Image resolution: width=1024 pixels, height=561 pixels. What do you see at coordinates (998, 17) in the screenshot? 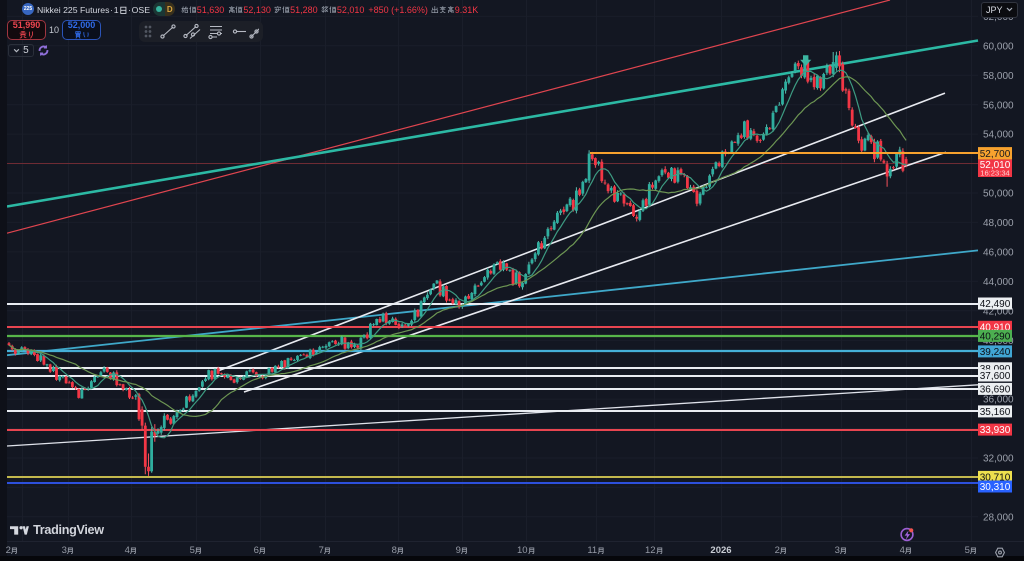
I see `svg-text: 62,000` at bounding box center [998, 17].